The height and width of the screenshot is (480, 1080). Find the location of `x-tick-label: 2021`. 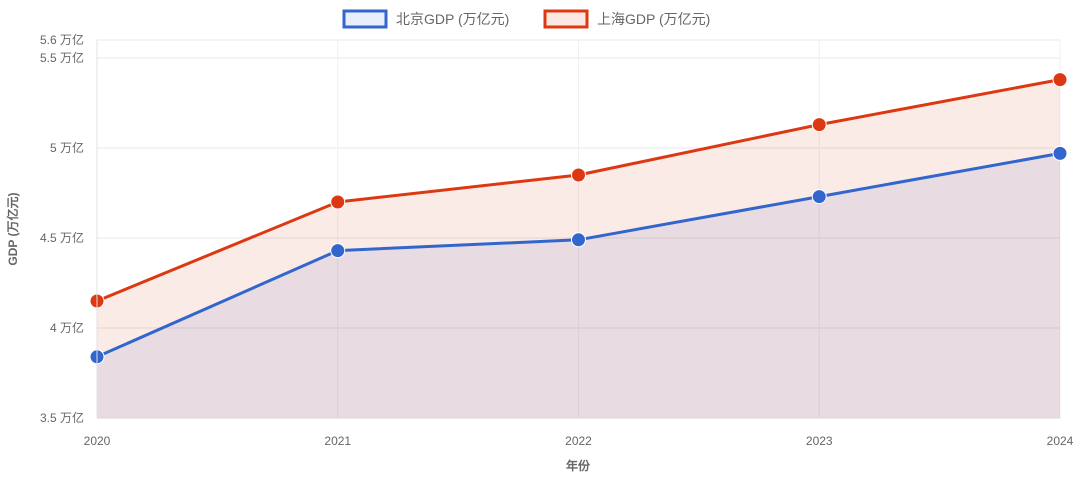

x-tick-label: 2021 is located at coordinates (337, 441).